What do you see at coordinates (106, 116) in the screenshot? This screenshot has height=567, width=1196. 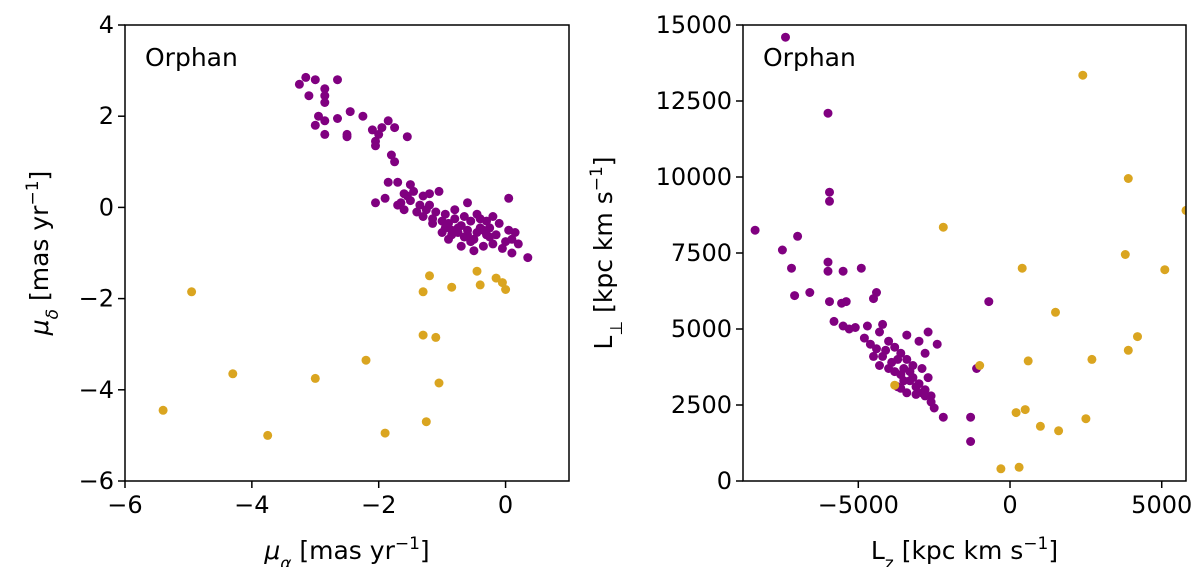 I see `y-tick-label: 2` at bounding box center [106, 116].